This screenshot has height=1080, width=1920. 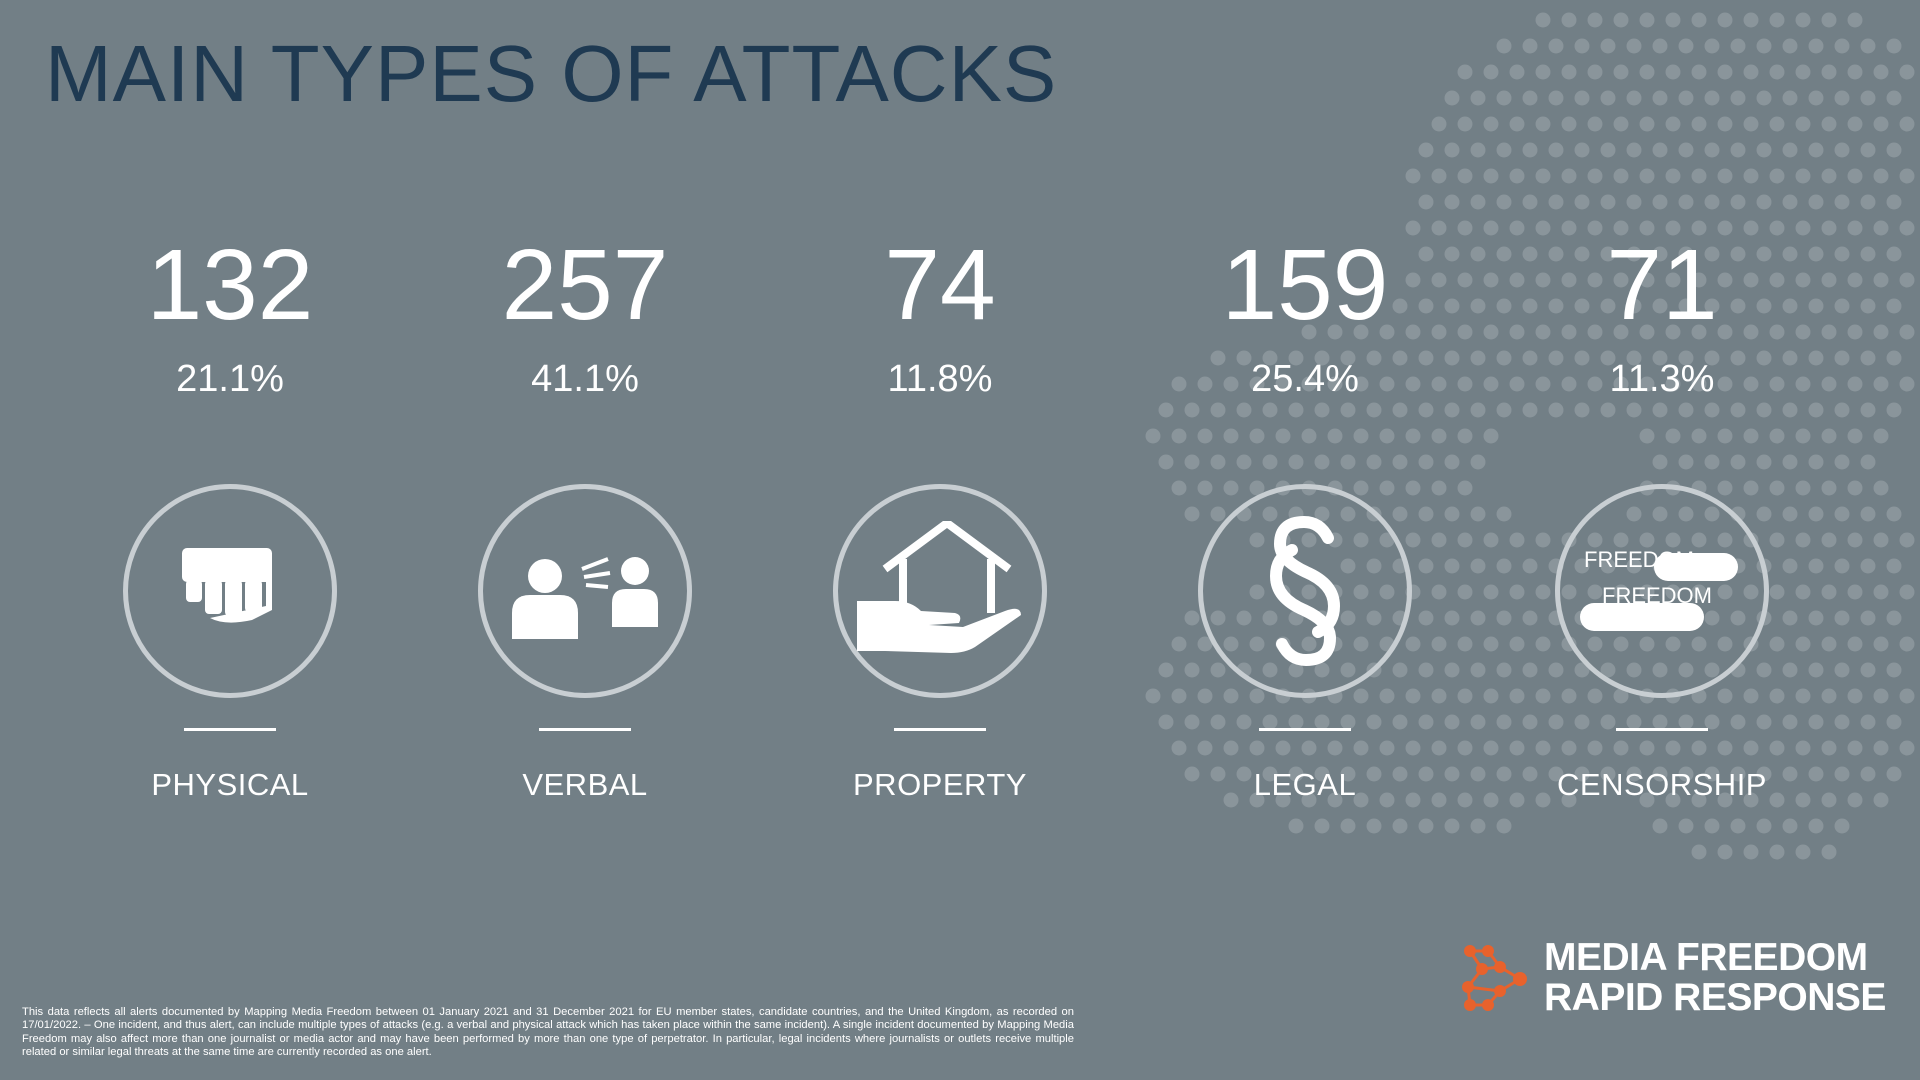 I want to click on label-legal: LEGAL, so click(x=1305, y=784).